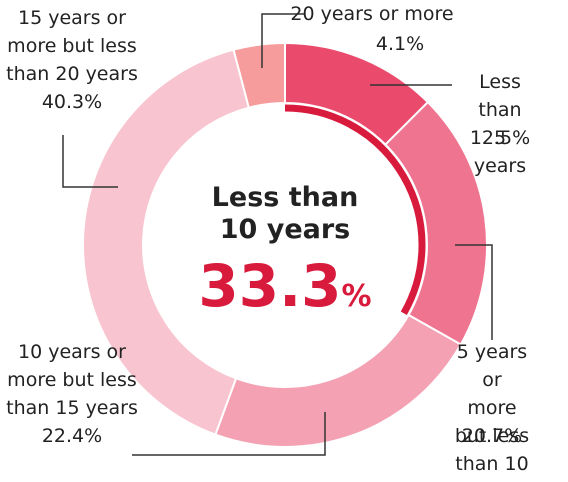 Image resolution: width=568 pixels, height=482 pixels. What do you see at coordinates (72, 46) in the screenshot?
I see `segment-label: 15 years or more but less than 20 years` at bounding box center [72, 46].